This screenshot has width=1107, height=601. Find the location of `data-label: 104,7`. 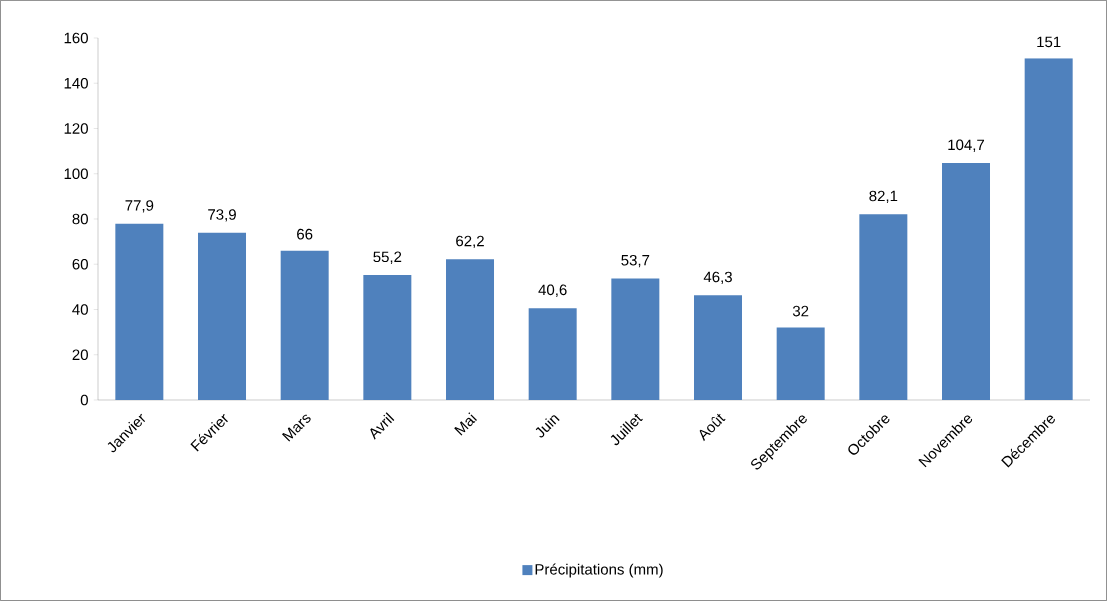

data-label: 104,7 is located at coordinates (966, 145).